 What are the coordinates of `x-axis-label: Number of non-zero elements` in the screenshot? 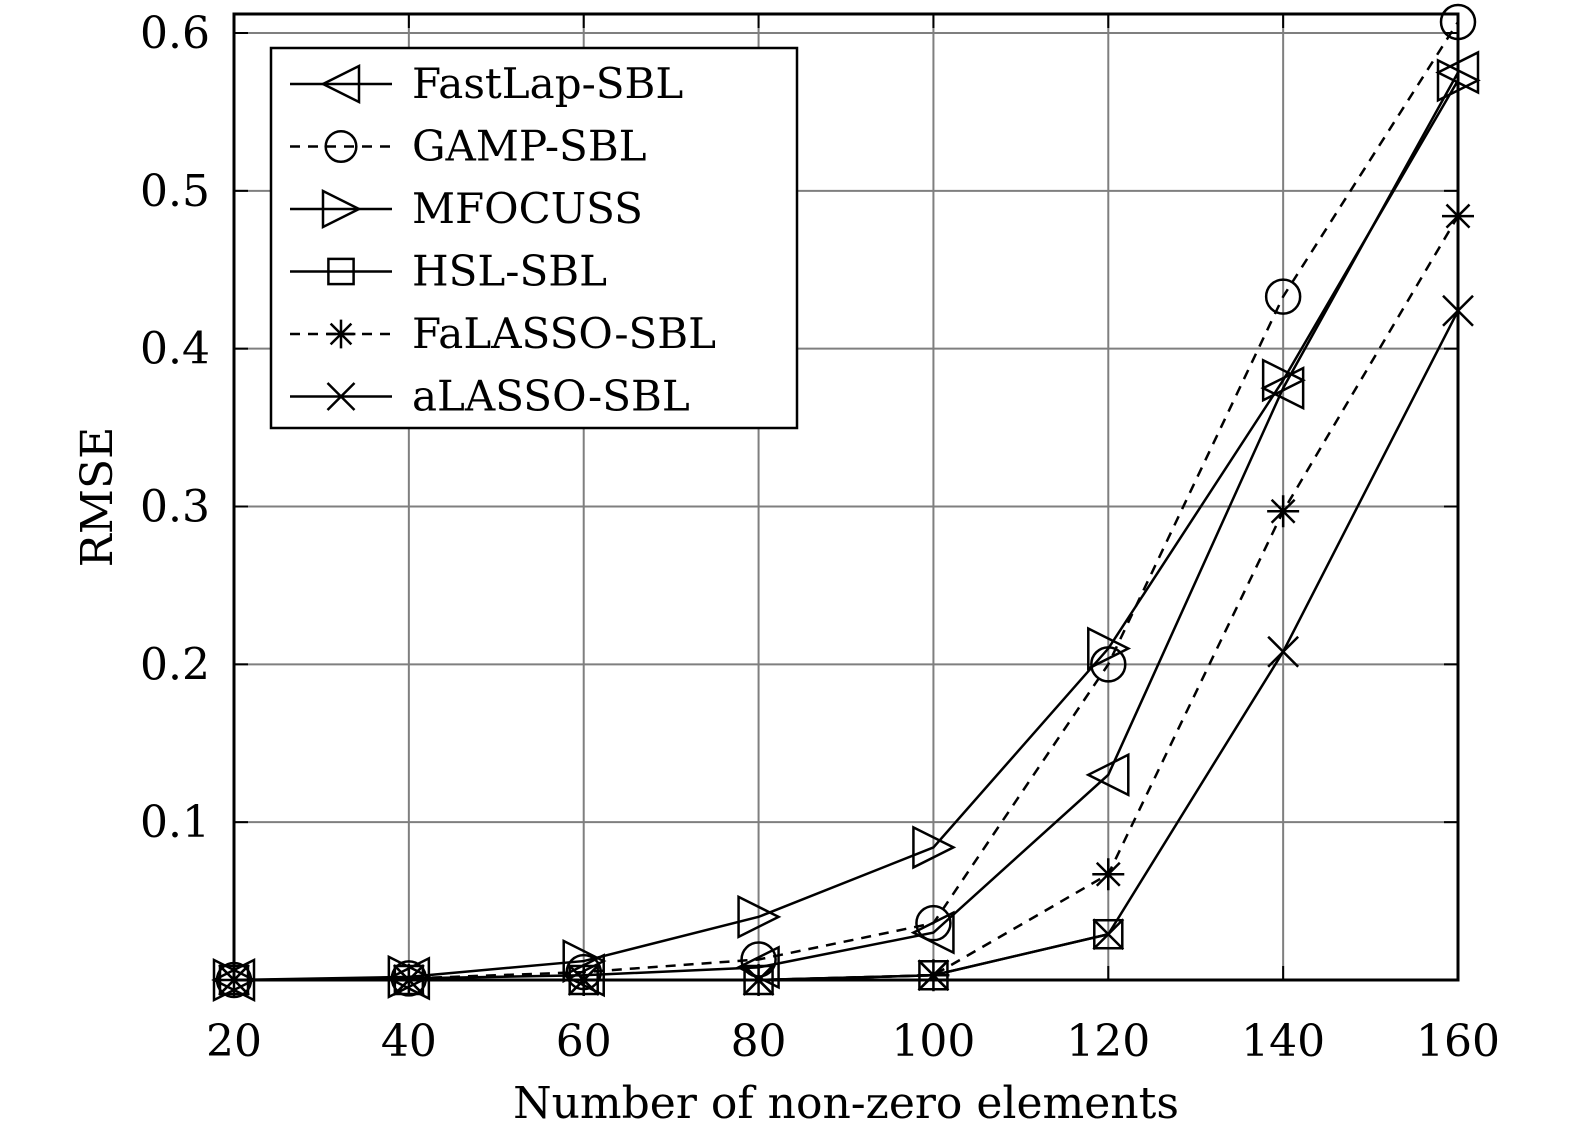 It's located at (846, 1103).